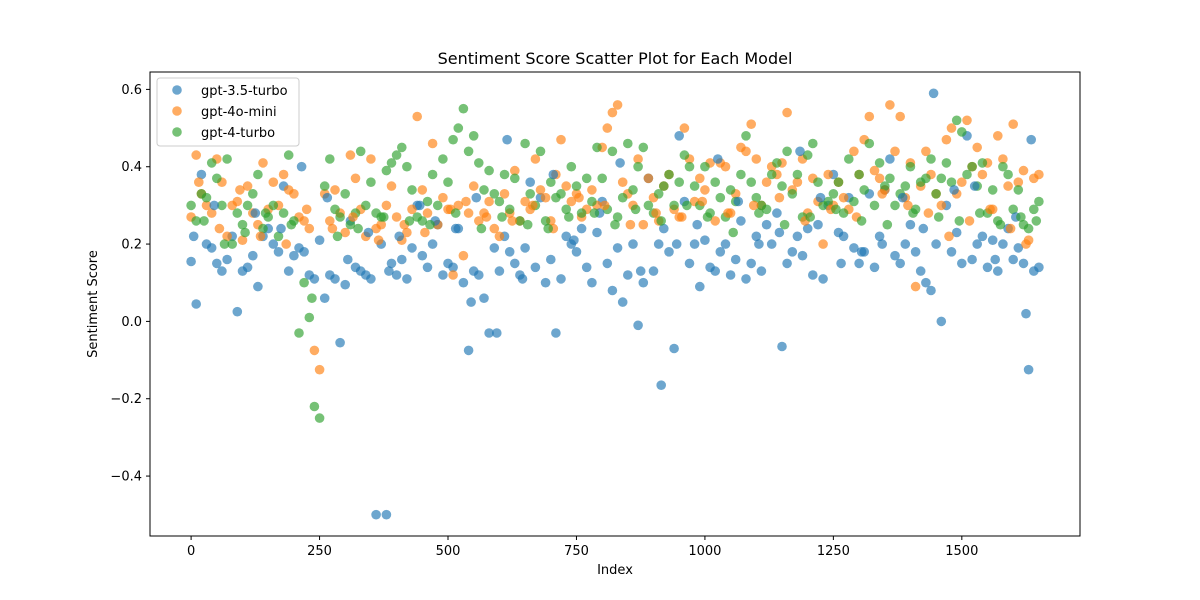 This screenshot has height=600, width=1200. I want to click on legend-marker-gpt-4-turbo, so click(177, 132).